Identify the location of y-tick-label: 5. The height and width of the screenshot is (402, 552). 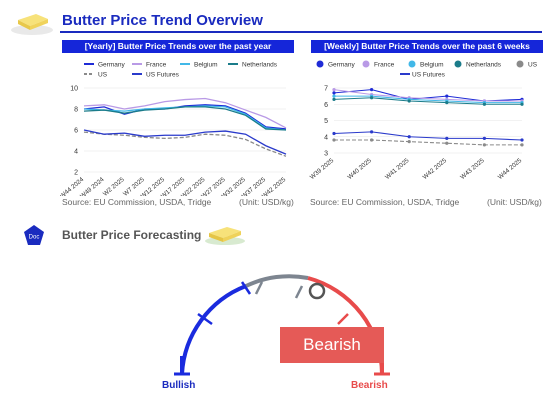
(326, 121).